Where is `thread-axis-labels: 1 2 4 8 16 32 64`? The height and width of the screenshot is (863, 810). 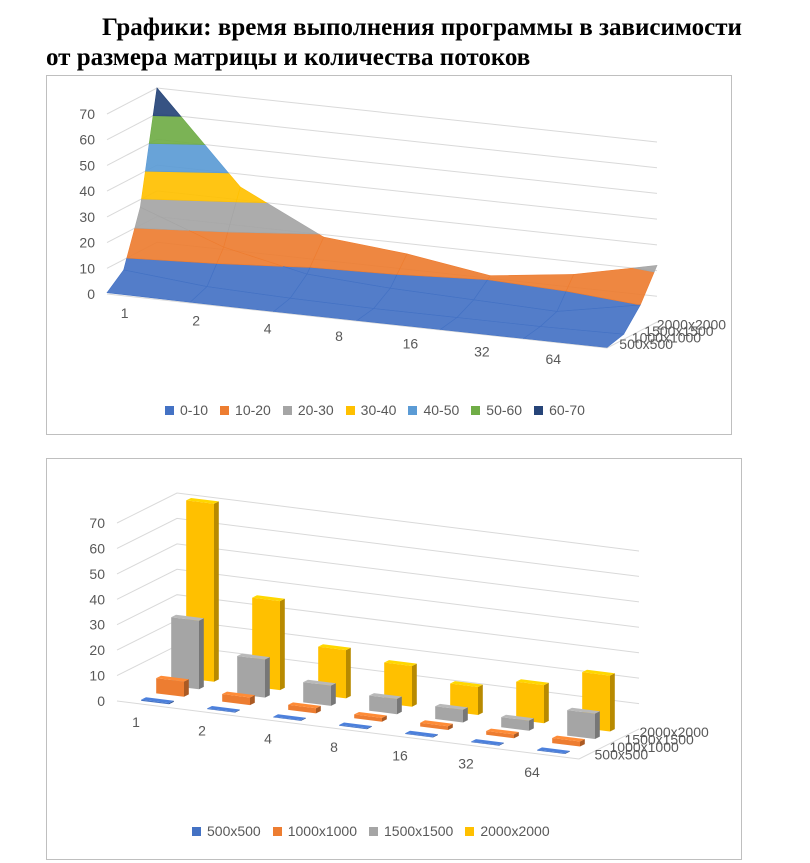
thread-axis-labels: 1 2 4 8 16 32 64 is located at coordinates (336, 747).